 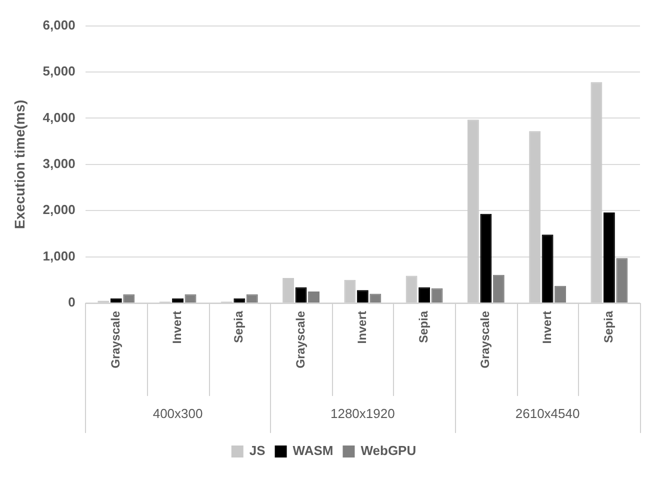 What do you see at coordinates (59, 256) in the screenshot?
I see `y-tick-label: 1,000` at bounding box center [59, 256].